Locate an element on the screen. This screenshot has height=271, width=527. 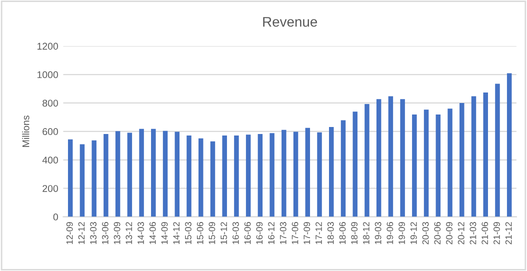
x-tick-label: 20-09 is located at coordinates (449, 233).